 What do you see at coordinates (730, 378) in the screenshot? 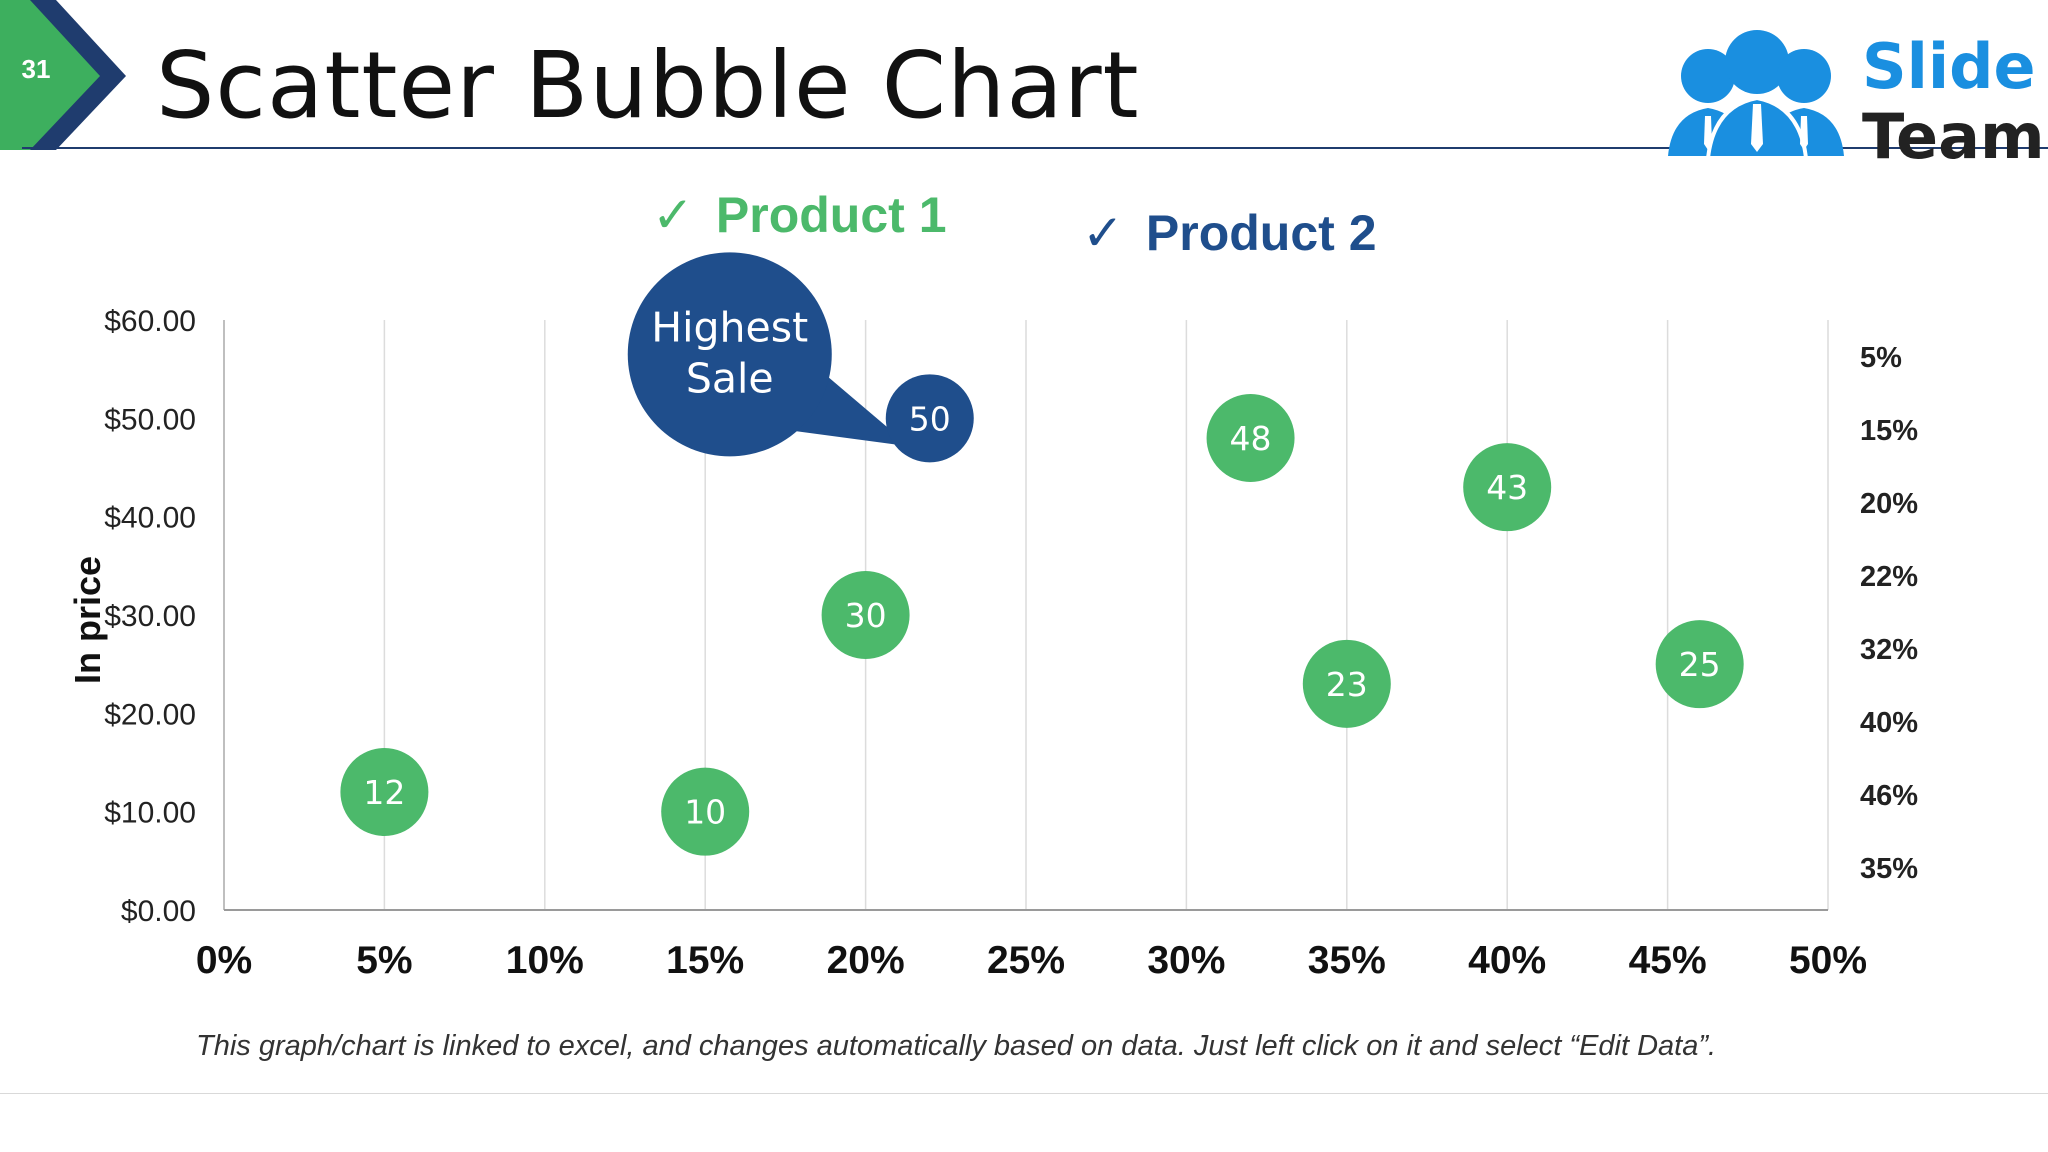
I see `callout-text-line2: Sale` at bounding box center [730, 378].